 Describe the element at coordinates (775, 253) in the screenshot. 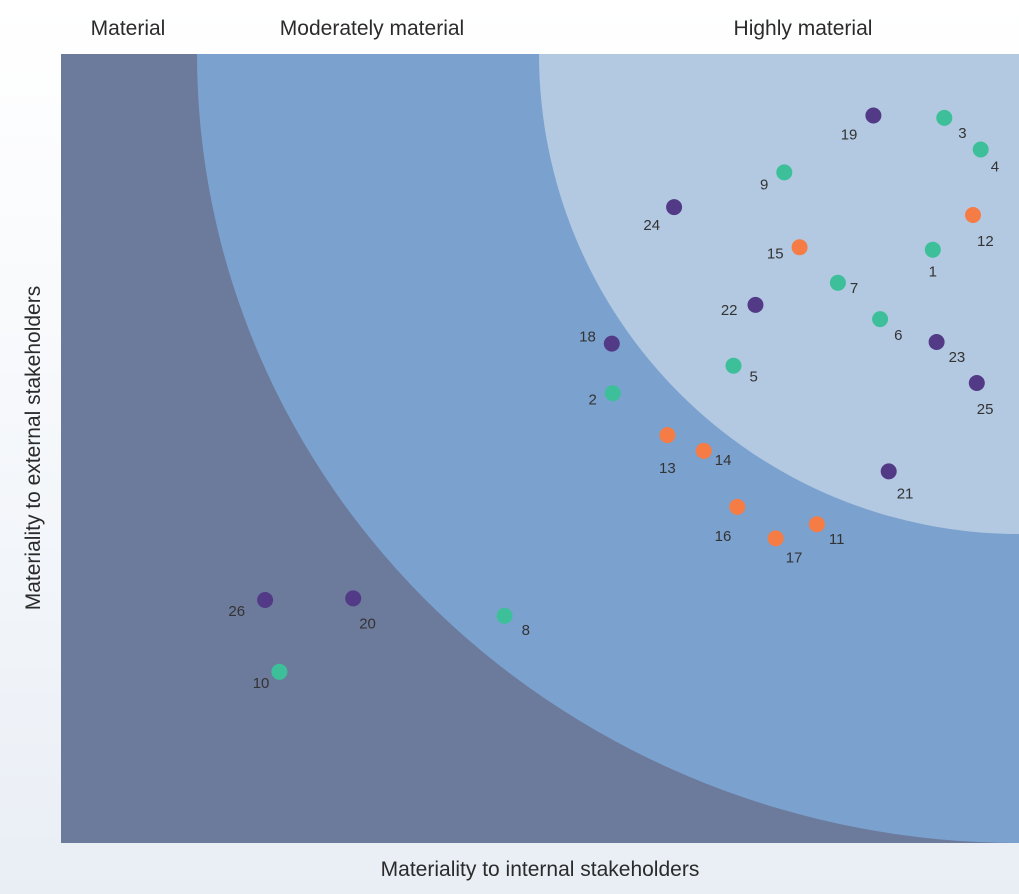

I see `point-label-15: 15` at that location.